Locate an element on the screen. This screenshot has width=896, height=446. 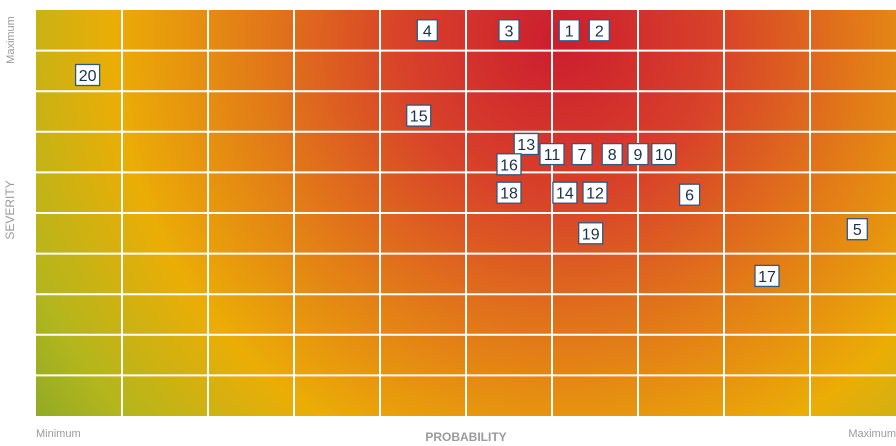
risk-marker-13: 13 is located at coordinates (526, 144).